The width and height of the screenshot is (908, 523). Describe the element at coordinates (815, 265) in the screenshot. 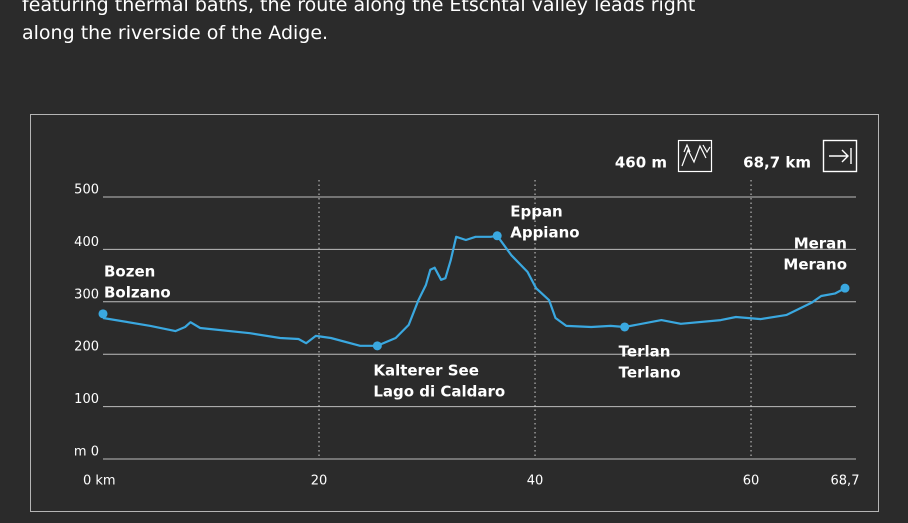

I see `location-label: Merano` at that location.